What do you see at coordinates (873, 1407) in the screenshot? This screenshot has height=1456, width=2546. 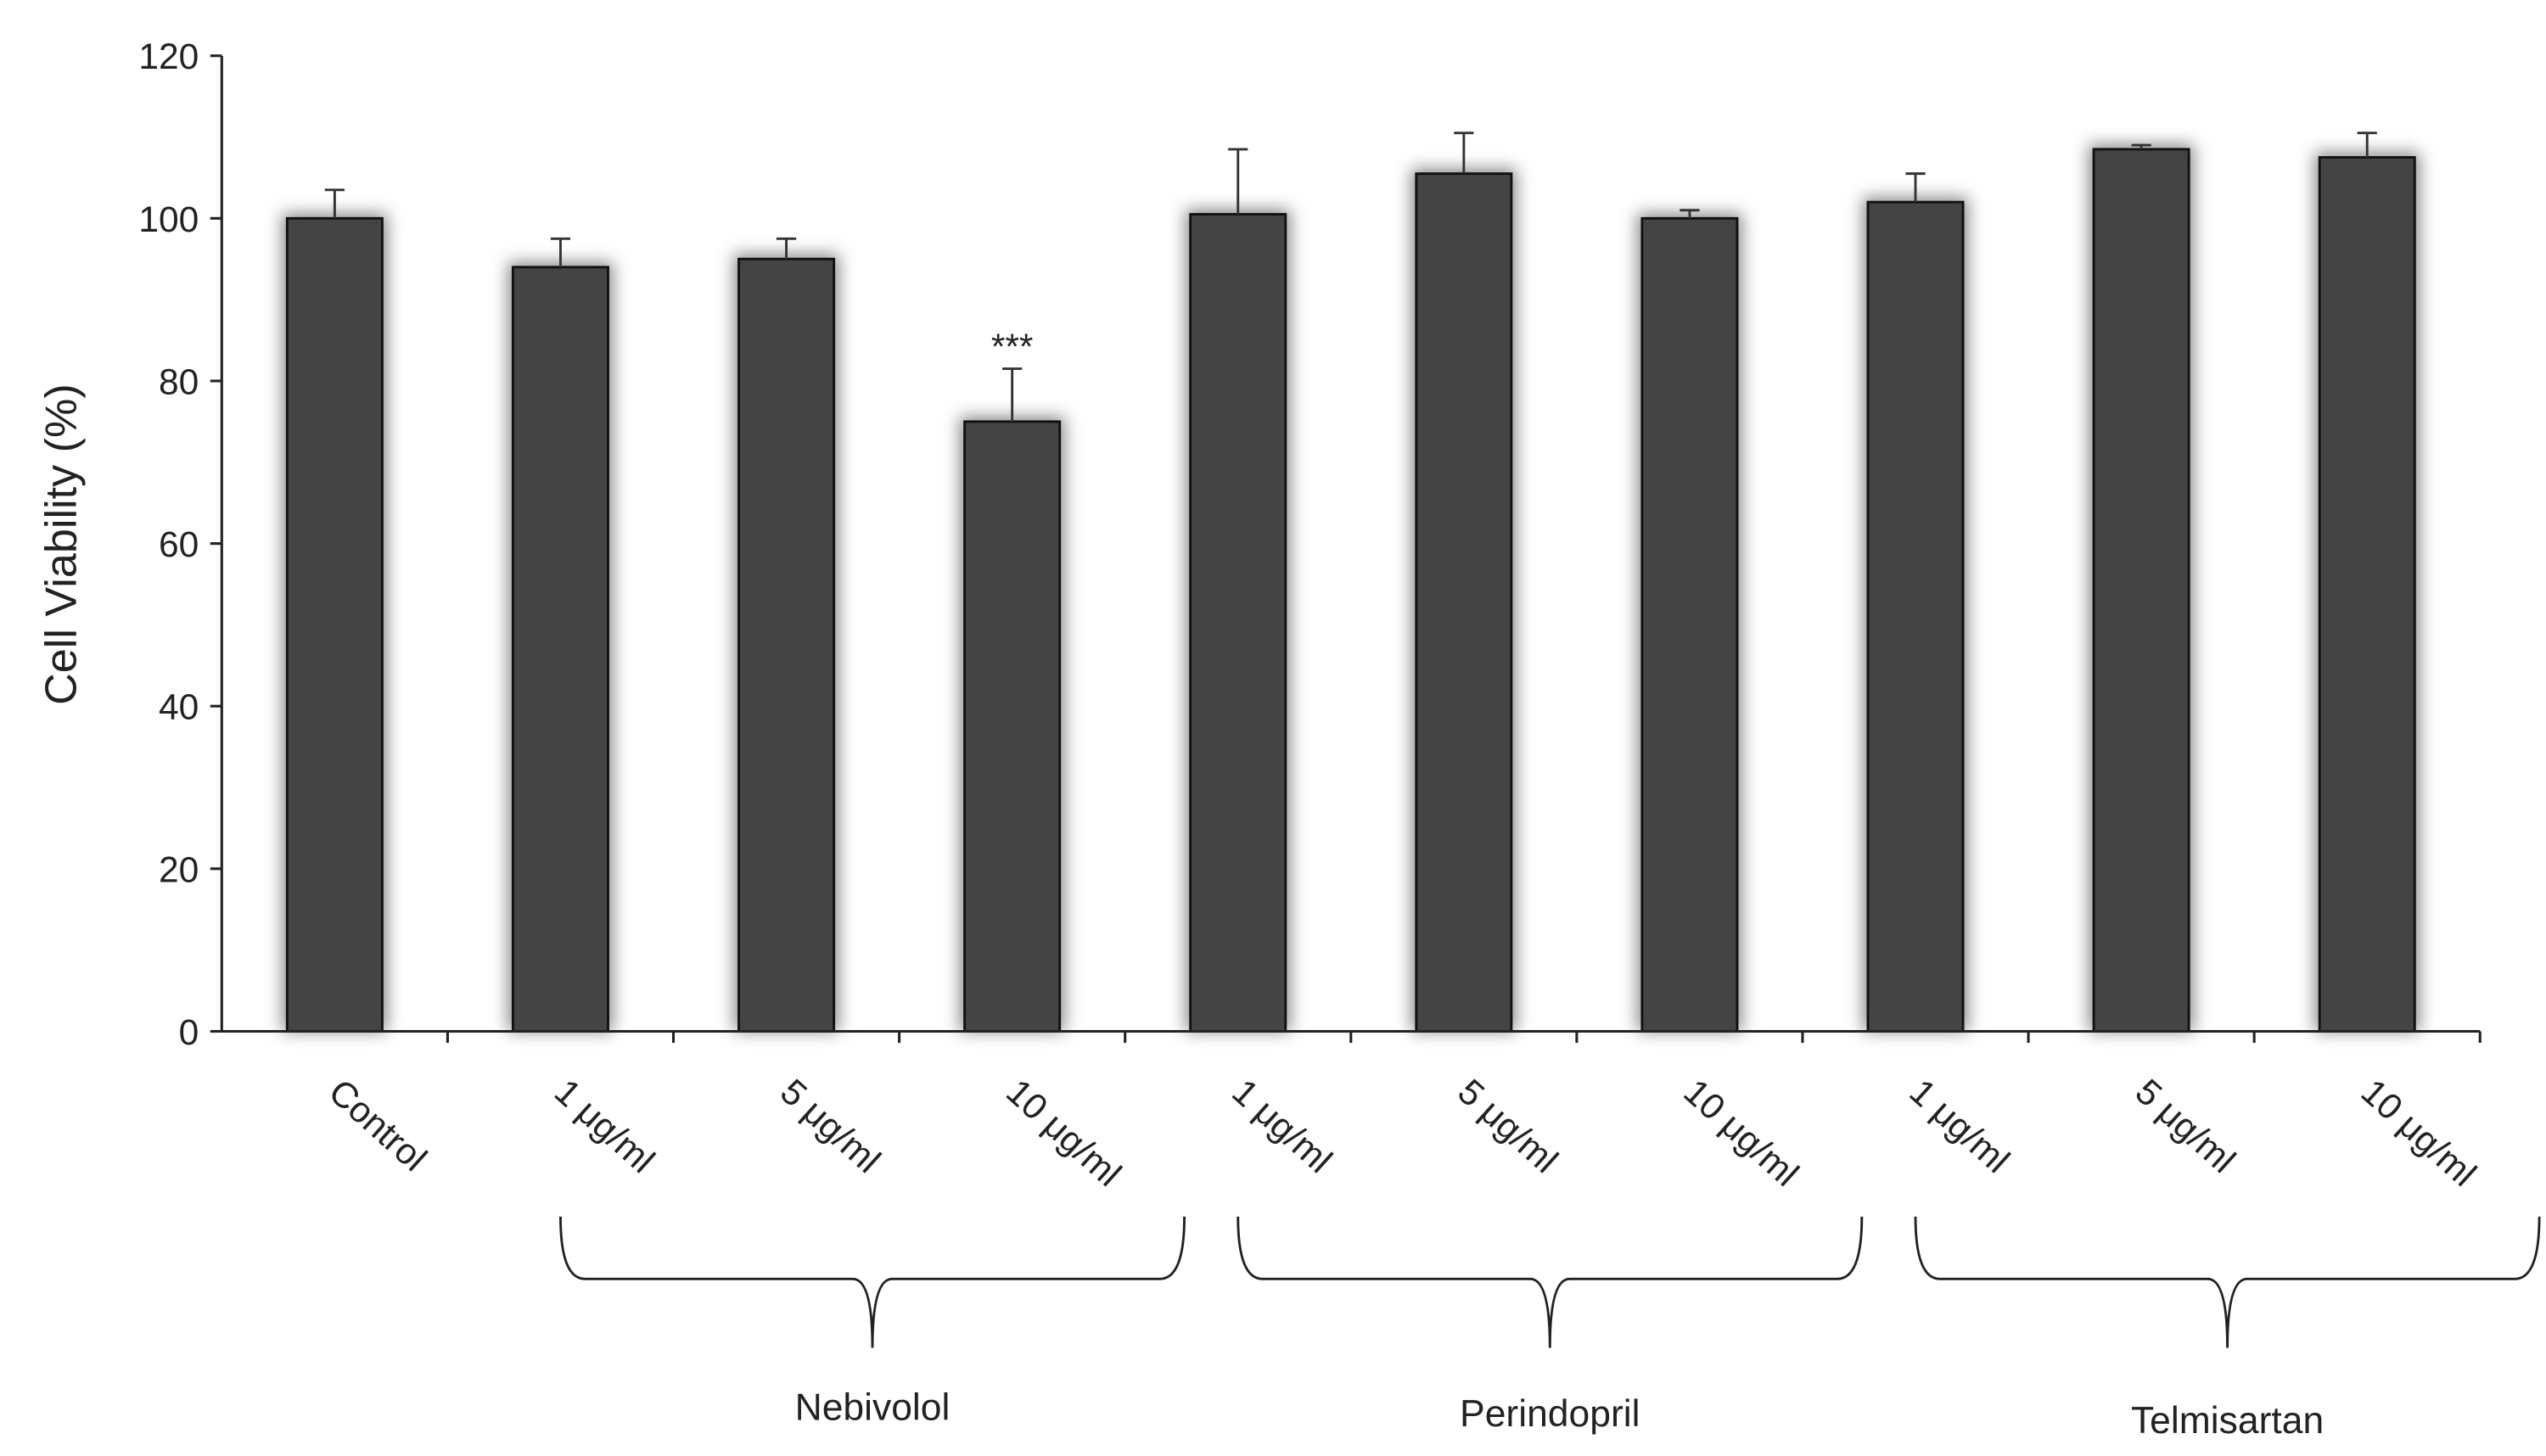 I see `group-label: Nebivolol` at bounding box center [873, 1407].